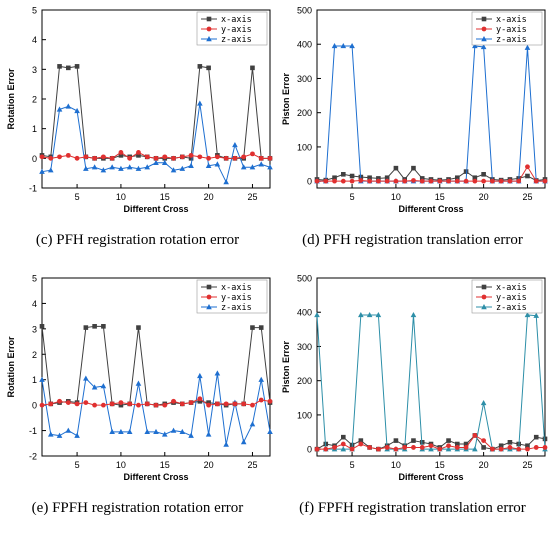  Describe the element at coordinates (252, 197) in the screenshot. I see `x-tick-label: 25` at that location.